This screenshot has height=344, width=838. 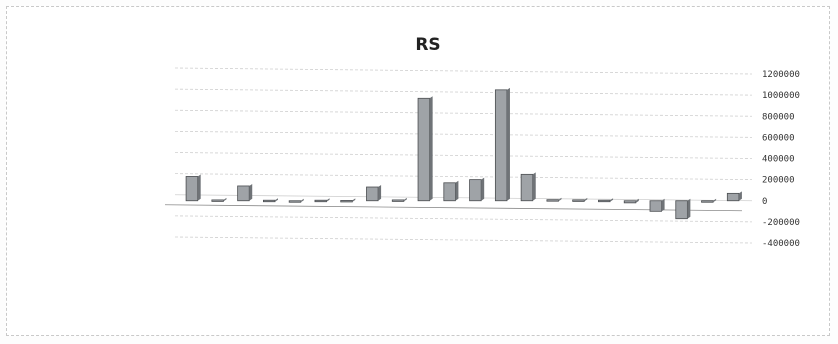 What do you see at coordinates (453, 208) in the screenshot?
I see `x-axis-line` at bounding box center [453, 208].